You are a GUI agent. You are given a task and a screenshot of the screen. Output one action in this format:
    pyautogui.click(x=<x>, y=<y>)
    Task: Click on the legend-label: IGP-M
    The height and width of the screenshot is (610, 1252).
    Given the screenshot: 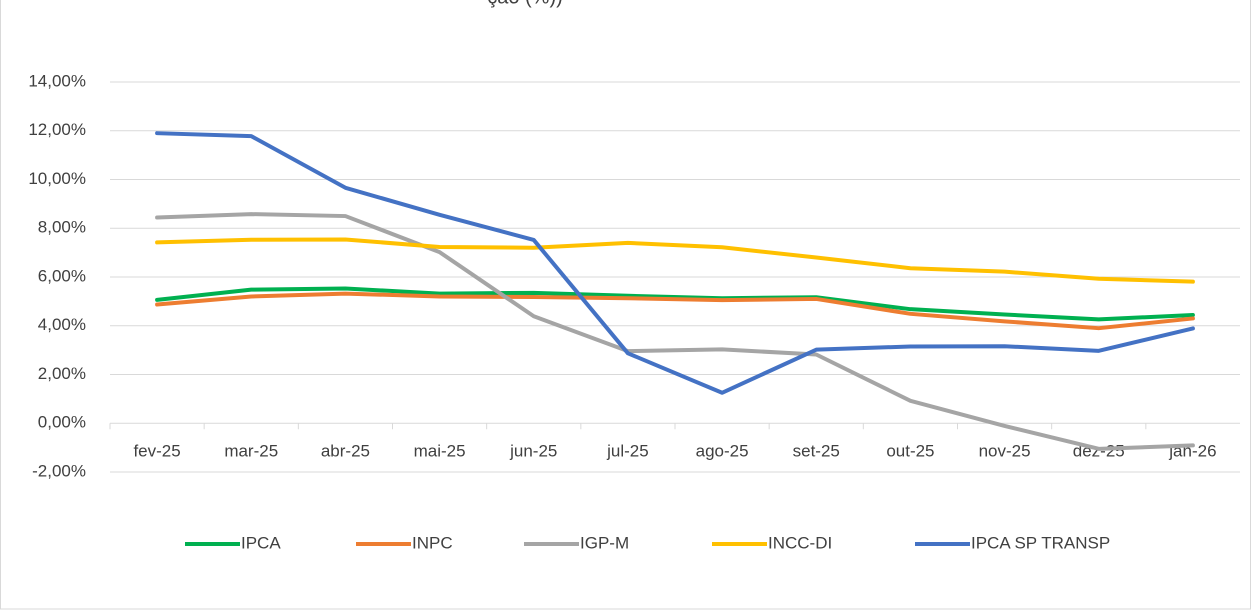 What is the action you would take?
    pyautogui.click(x=604, y=542)
    